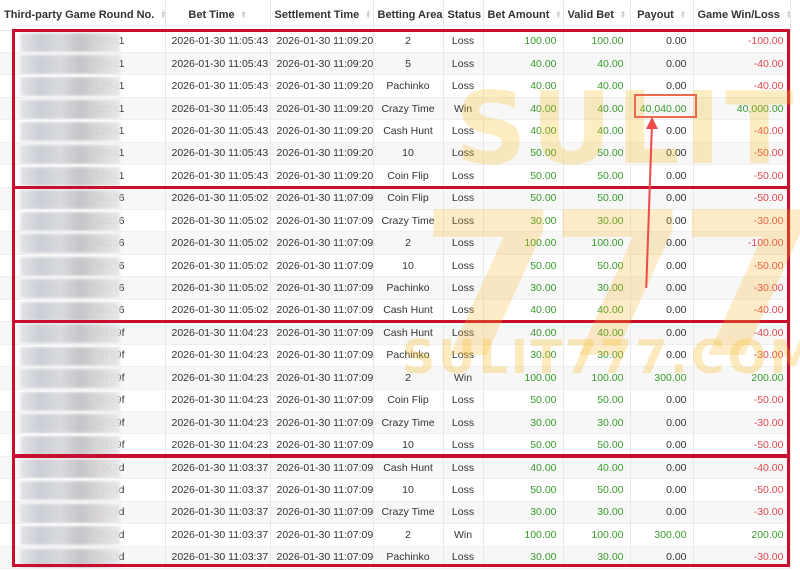  I want to click on column-header-game-win-loss: Game Win/Loss ▲▼, so click(742, 15).